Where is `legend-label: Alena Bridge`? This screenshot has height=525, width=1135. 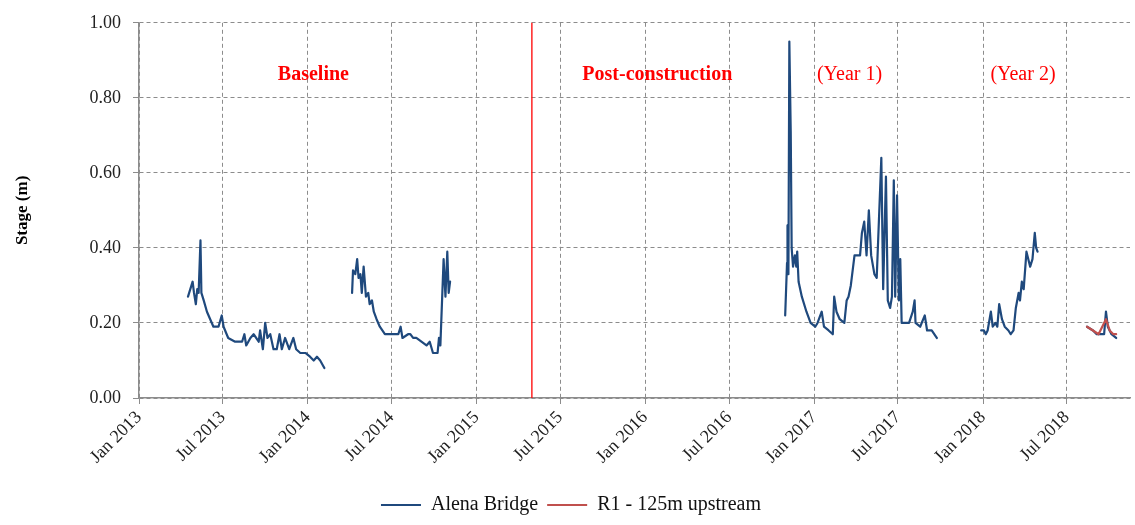
legend-label: Alena Bridge is located at coordinates (484, 504).